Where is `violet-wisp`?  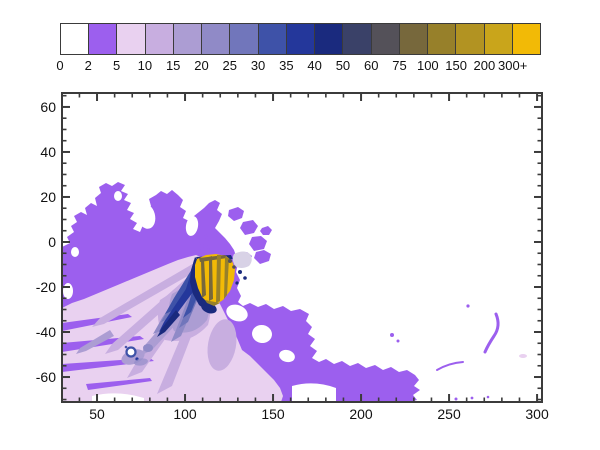 violet-wisp is located at coordinates (450, 366).